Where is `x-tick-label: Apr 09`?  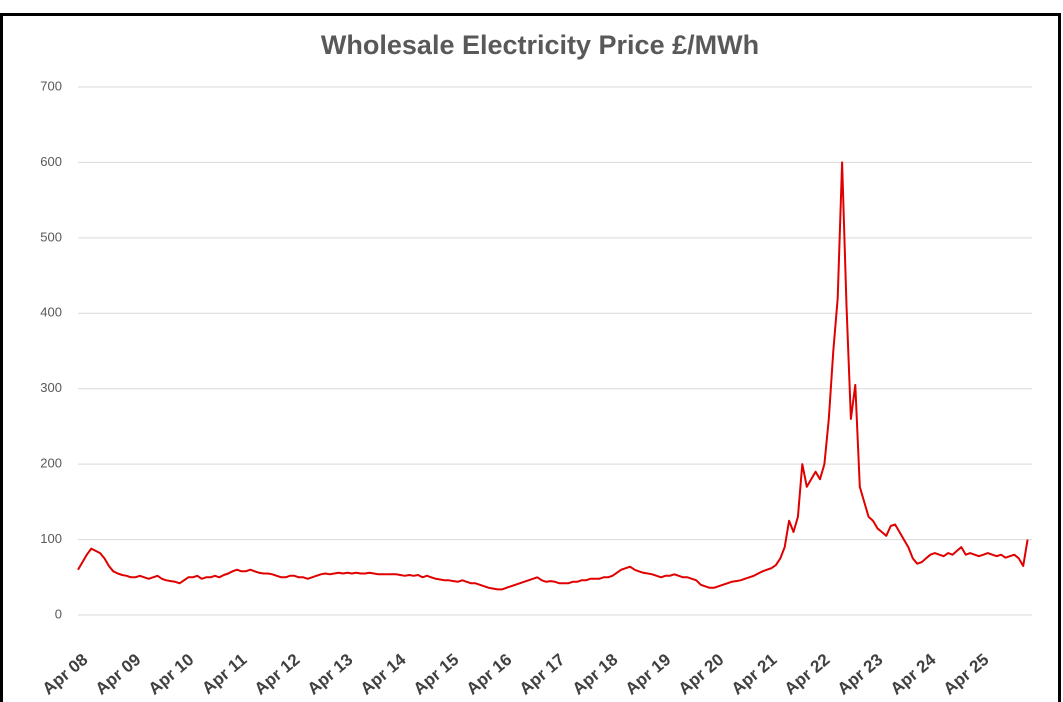 x-tick-label: Apr 09 is located at coordinates (118, 674).